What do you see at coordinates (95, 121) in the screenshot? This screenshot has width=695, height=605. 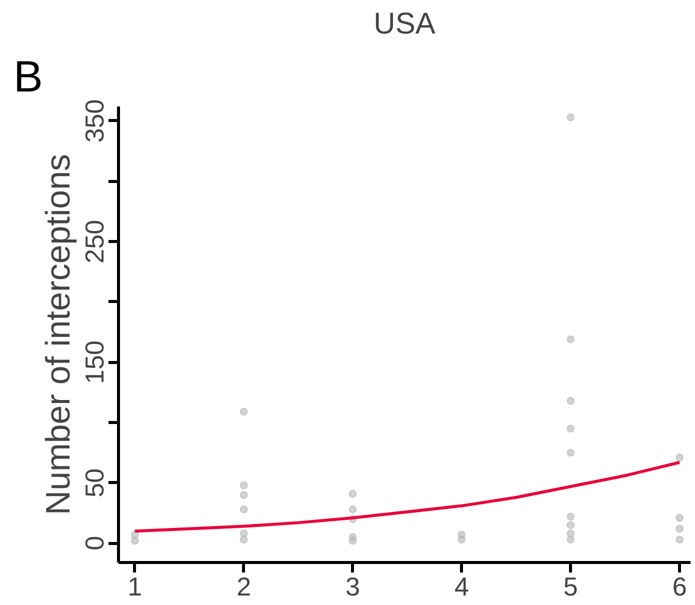 I see `y-tick-label: 350` at bounding box center [95, 121].